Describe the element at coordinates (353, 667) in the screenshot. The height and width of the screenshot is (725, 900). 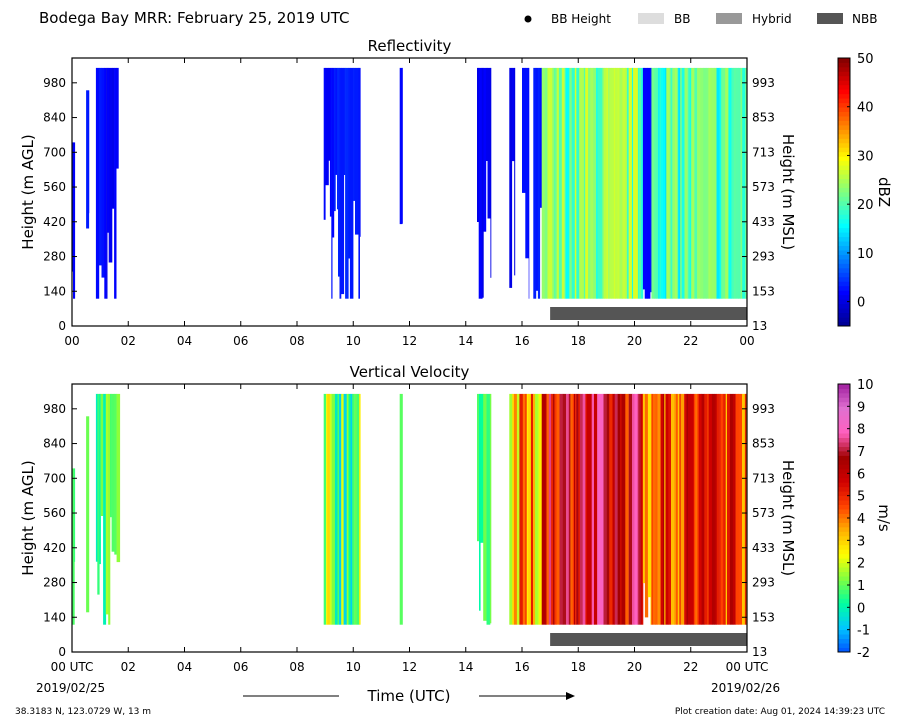
I see `x-tick-label: 10` at that location.